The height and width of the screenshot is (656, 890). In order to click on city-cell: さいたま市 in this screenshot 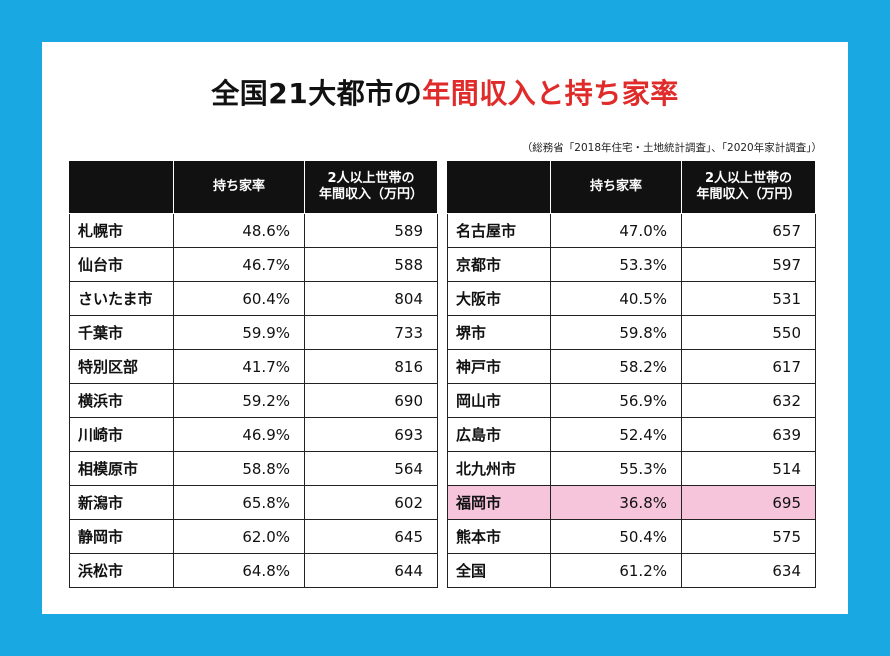, I will do `click(121, 298)`.